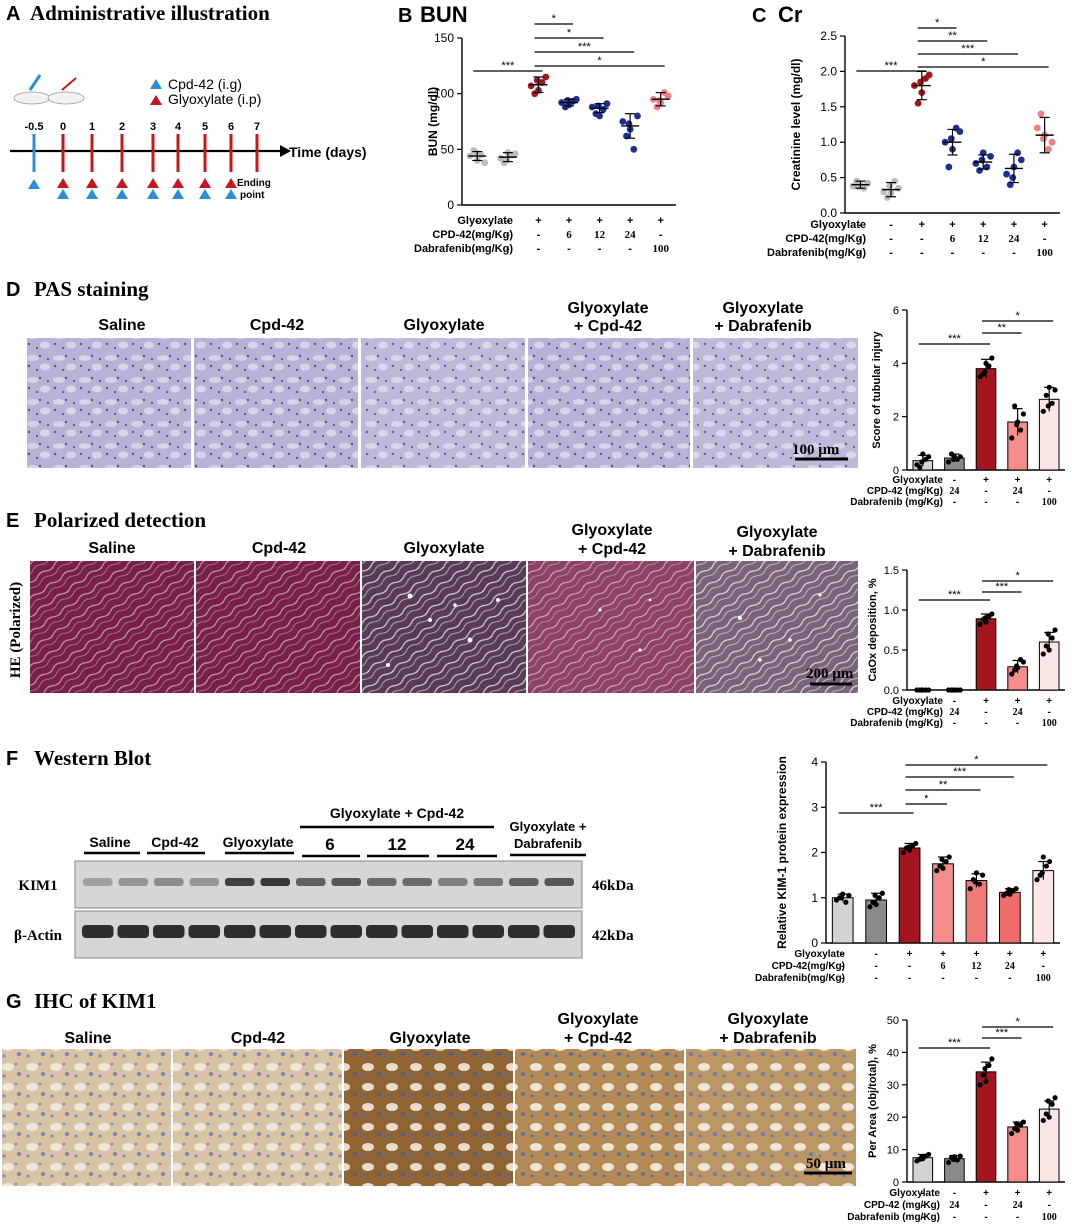  Describe the element at coordinates (828, 142) in the screenshot. I see `y-tick-label: 1.0` at that location.